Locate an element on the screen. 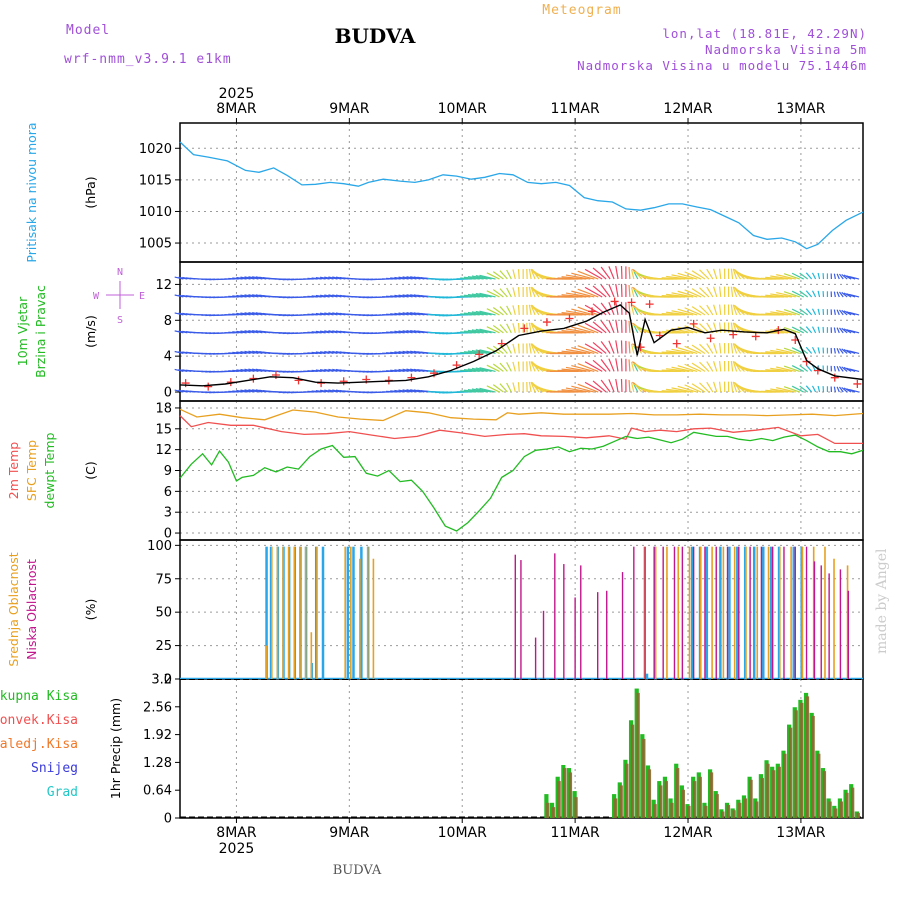  time-axis-top: 8MAR 9MAR 10MAR 11MAR 12MAR 13MAR 2025 is located at coordinates (521, 104).